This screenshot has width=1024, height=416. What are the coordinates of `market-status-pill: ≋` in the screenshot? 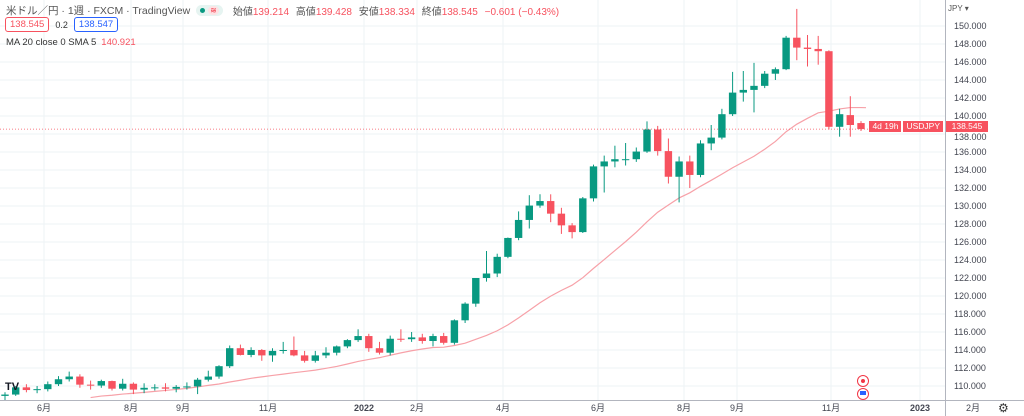 It's located at (209, 10).